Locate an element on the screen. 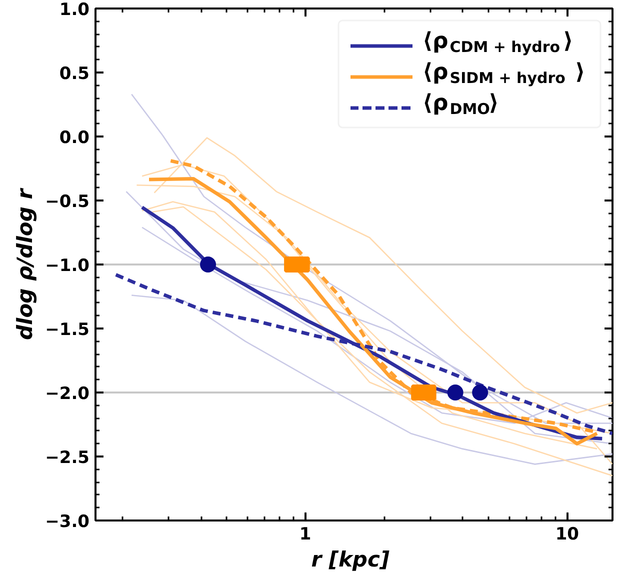  x-axis-title: r [kpc] is located at coordinates (350, 560).